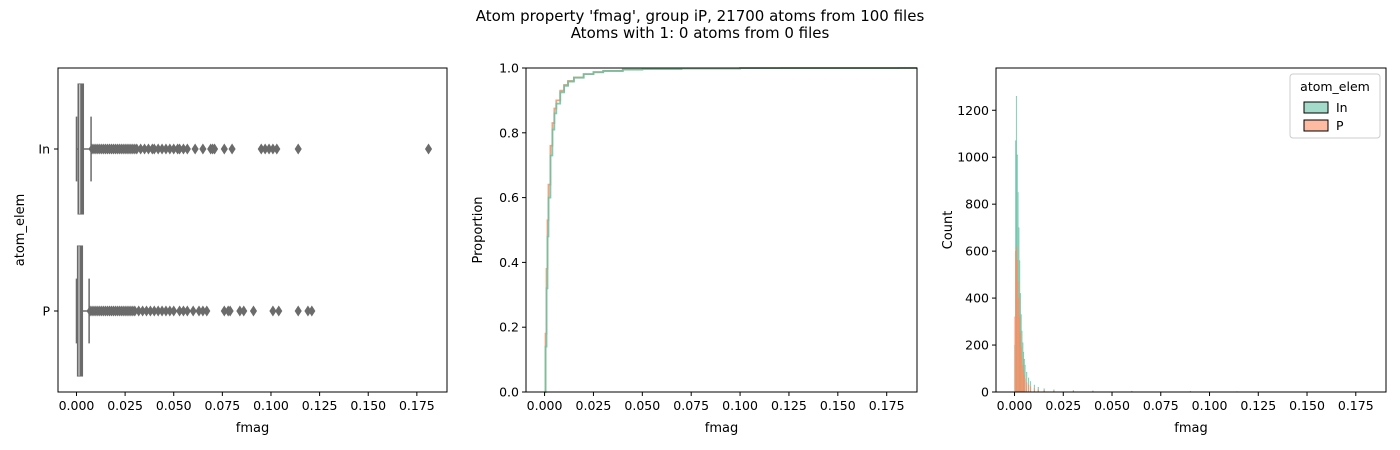 This screenshot has height=450, width=1400. I want to click on legend-title: atom_elem, so click(1335, 86).